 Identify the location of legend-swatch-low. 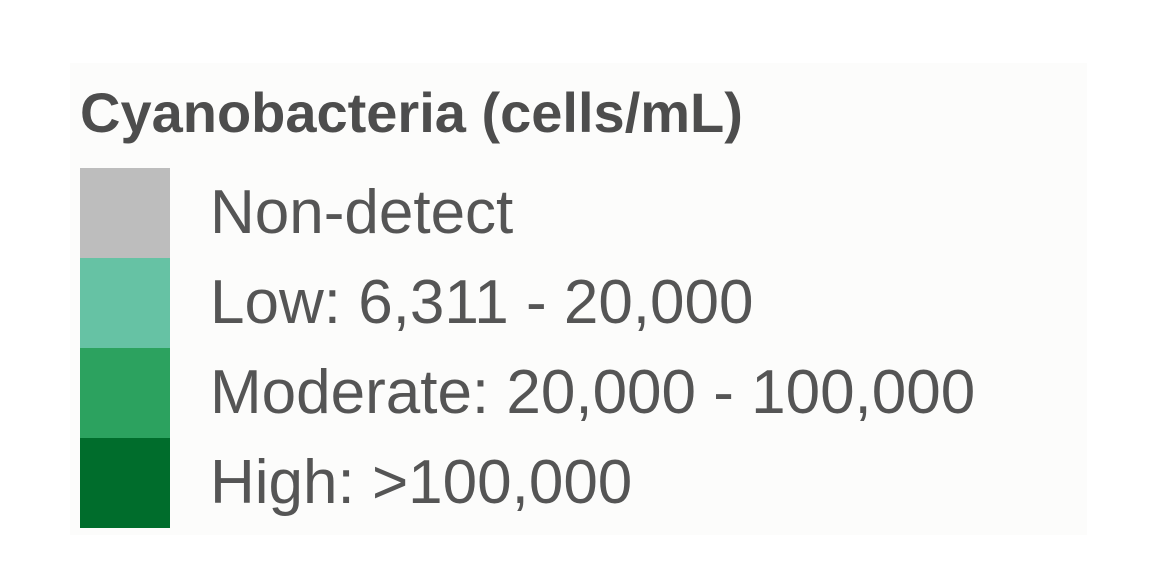
(125, 303).